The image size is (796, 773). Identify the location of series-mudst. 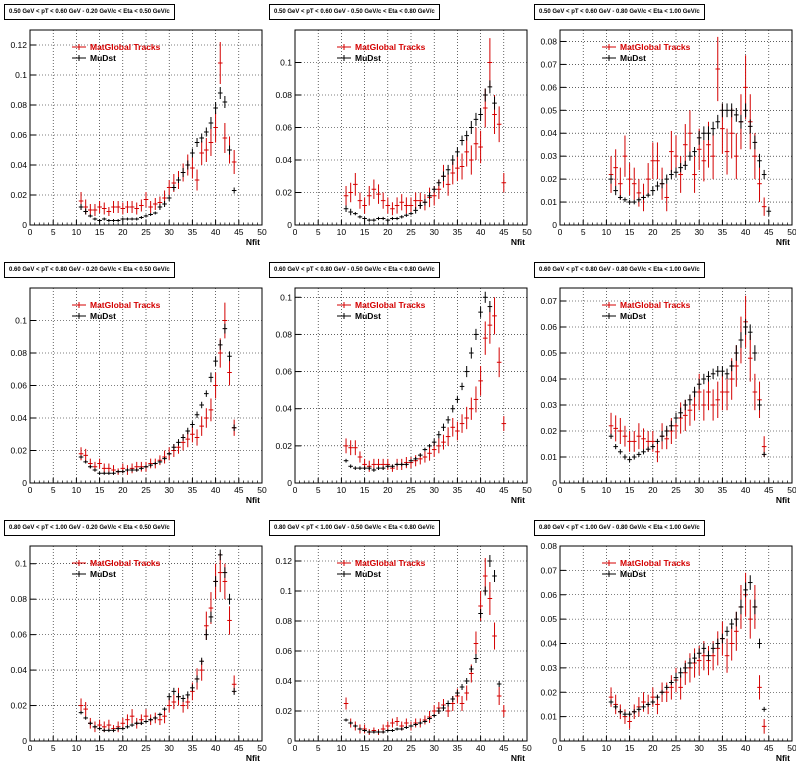
(687, 391).